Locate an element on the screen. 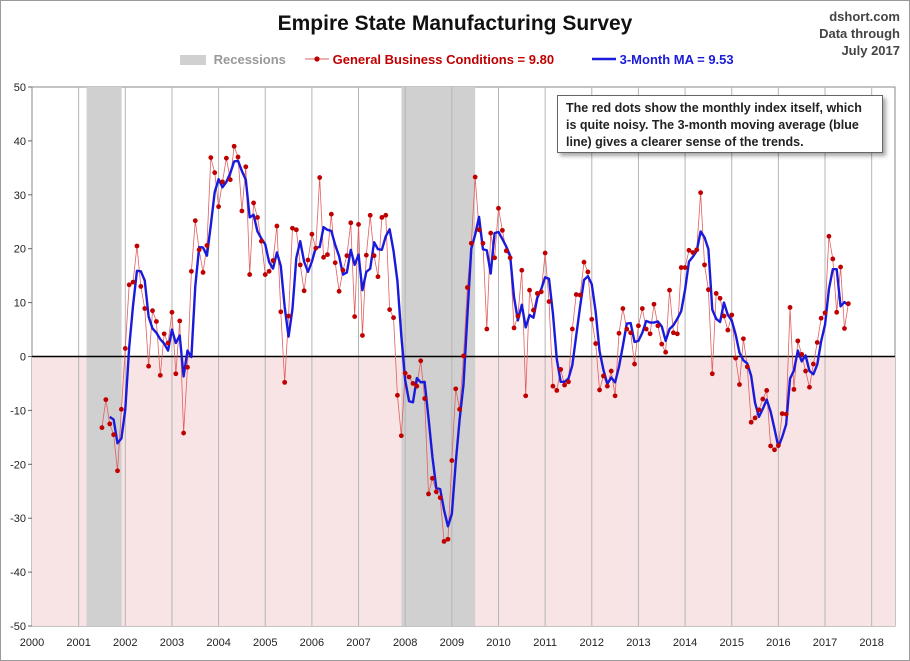 This screenshot has height=661, width=910. x-tick-label: 2011 is located at coordinates (545, 643).